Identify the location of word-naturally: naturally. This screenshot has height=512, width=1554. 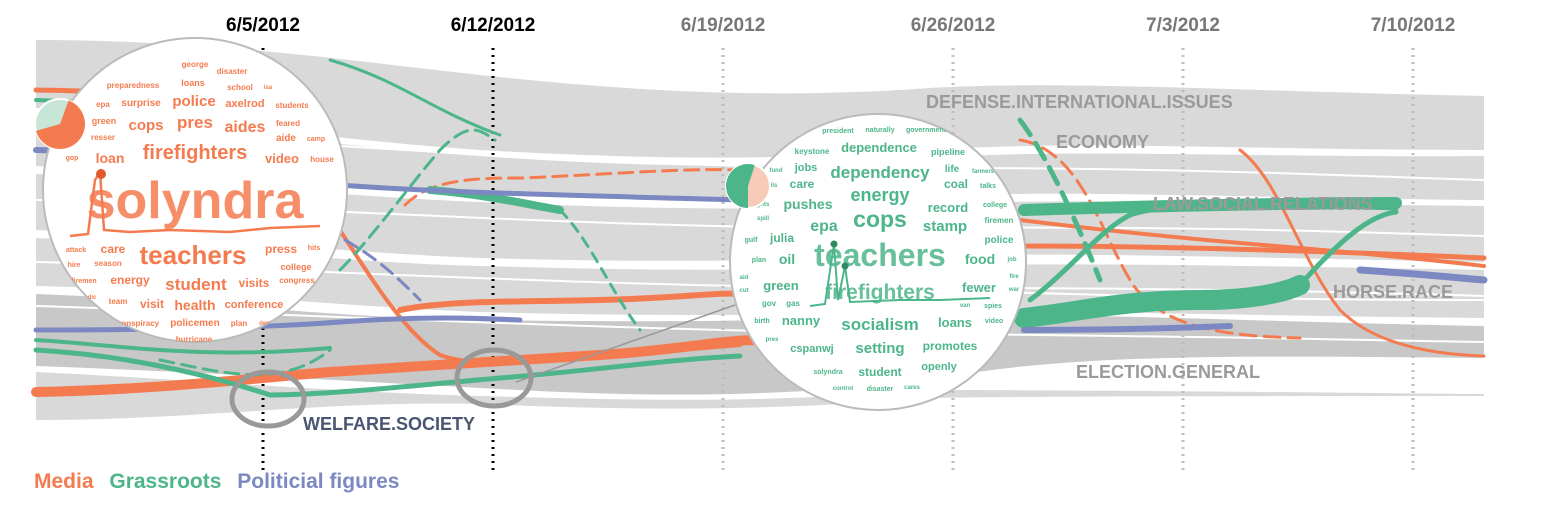
(879, 130).